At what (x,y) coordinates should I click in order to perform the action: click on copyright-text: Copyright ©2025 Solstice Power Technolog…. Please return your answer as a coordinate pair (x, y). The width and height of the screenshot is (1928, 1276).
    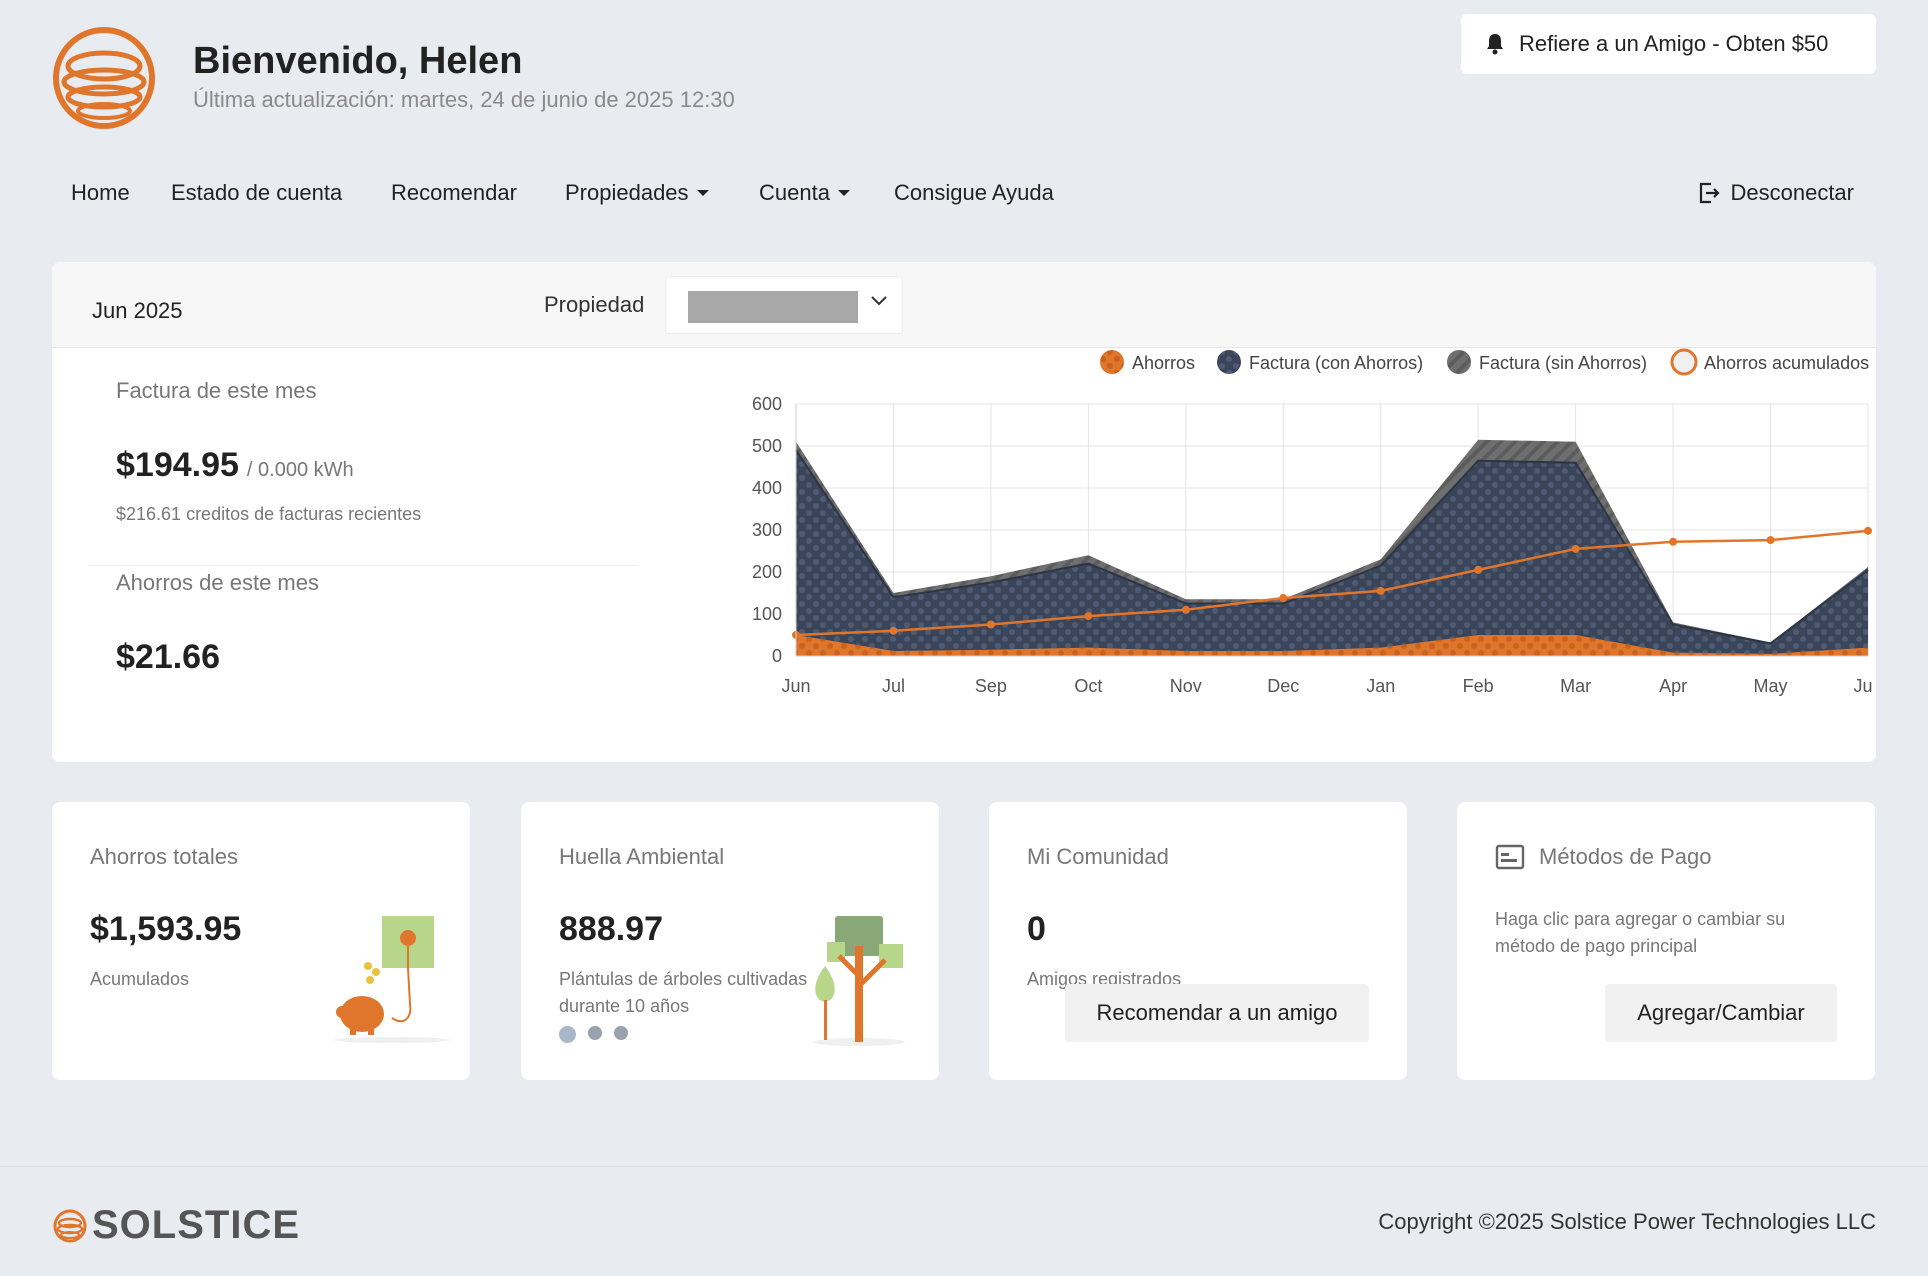
    Looking at the image, I should click on (1627, 1221).